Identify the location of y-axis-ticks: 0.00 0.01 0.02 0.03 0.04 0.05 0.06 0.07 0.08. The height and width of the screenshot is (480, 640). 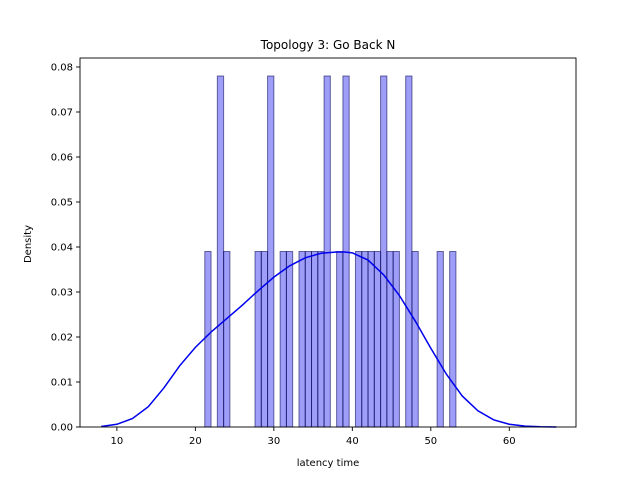
(65, 248).